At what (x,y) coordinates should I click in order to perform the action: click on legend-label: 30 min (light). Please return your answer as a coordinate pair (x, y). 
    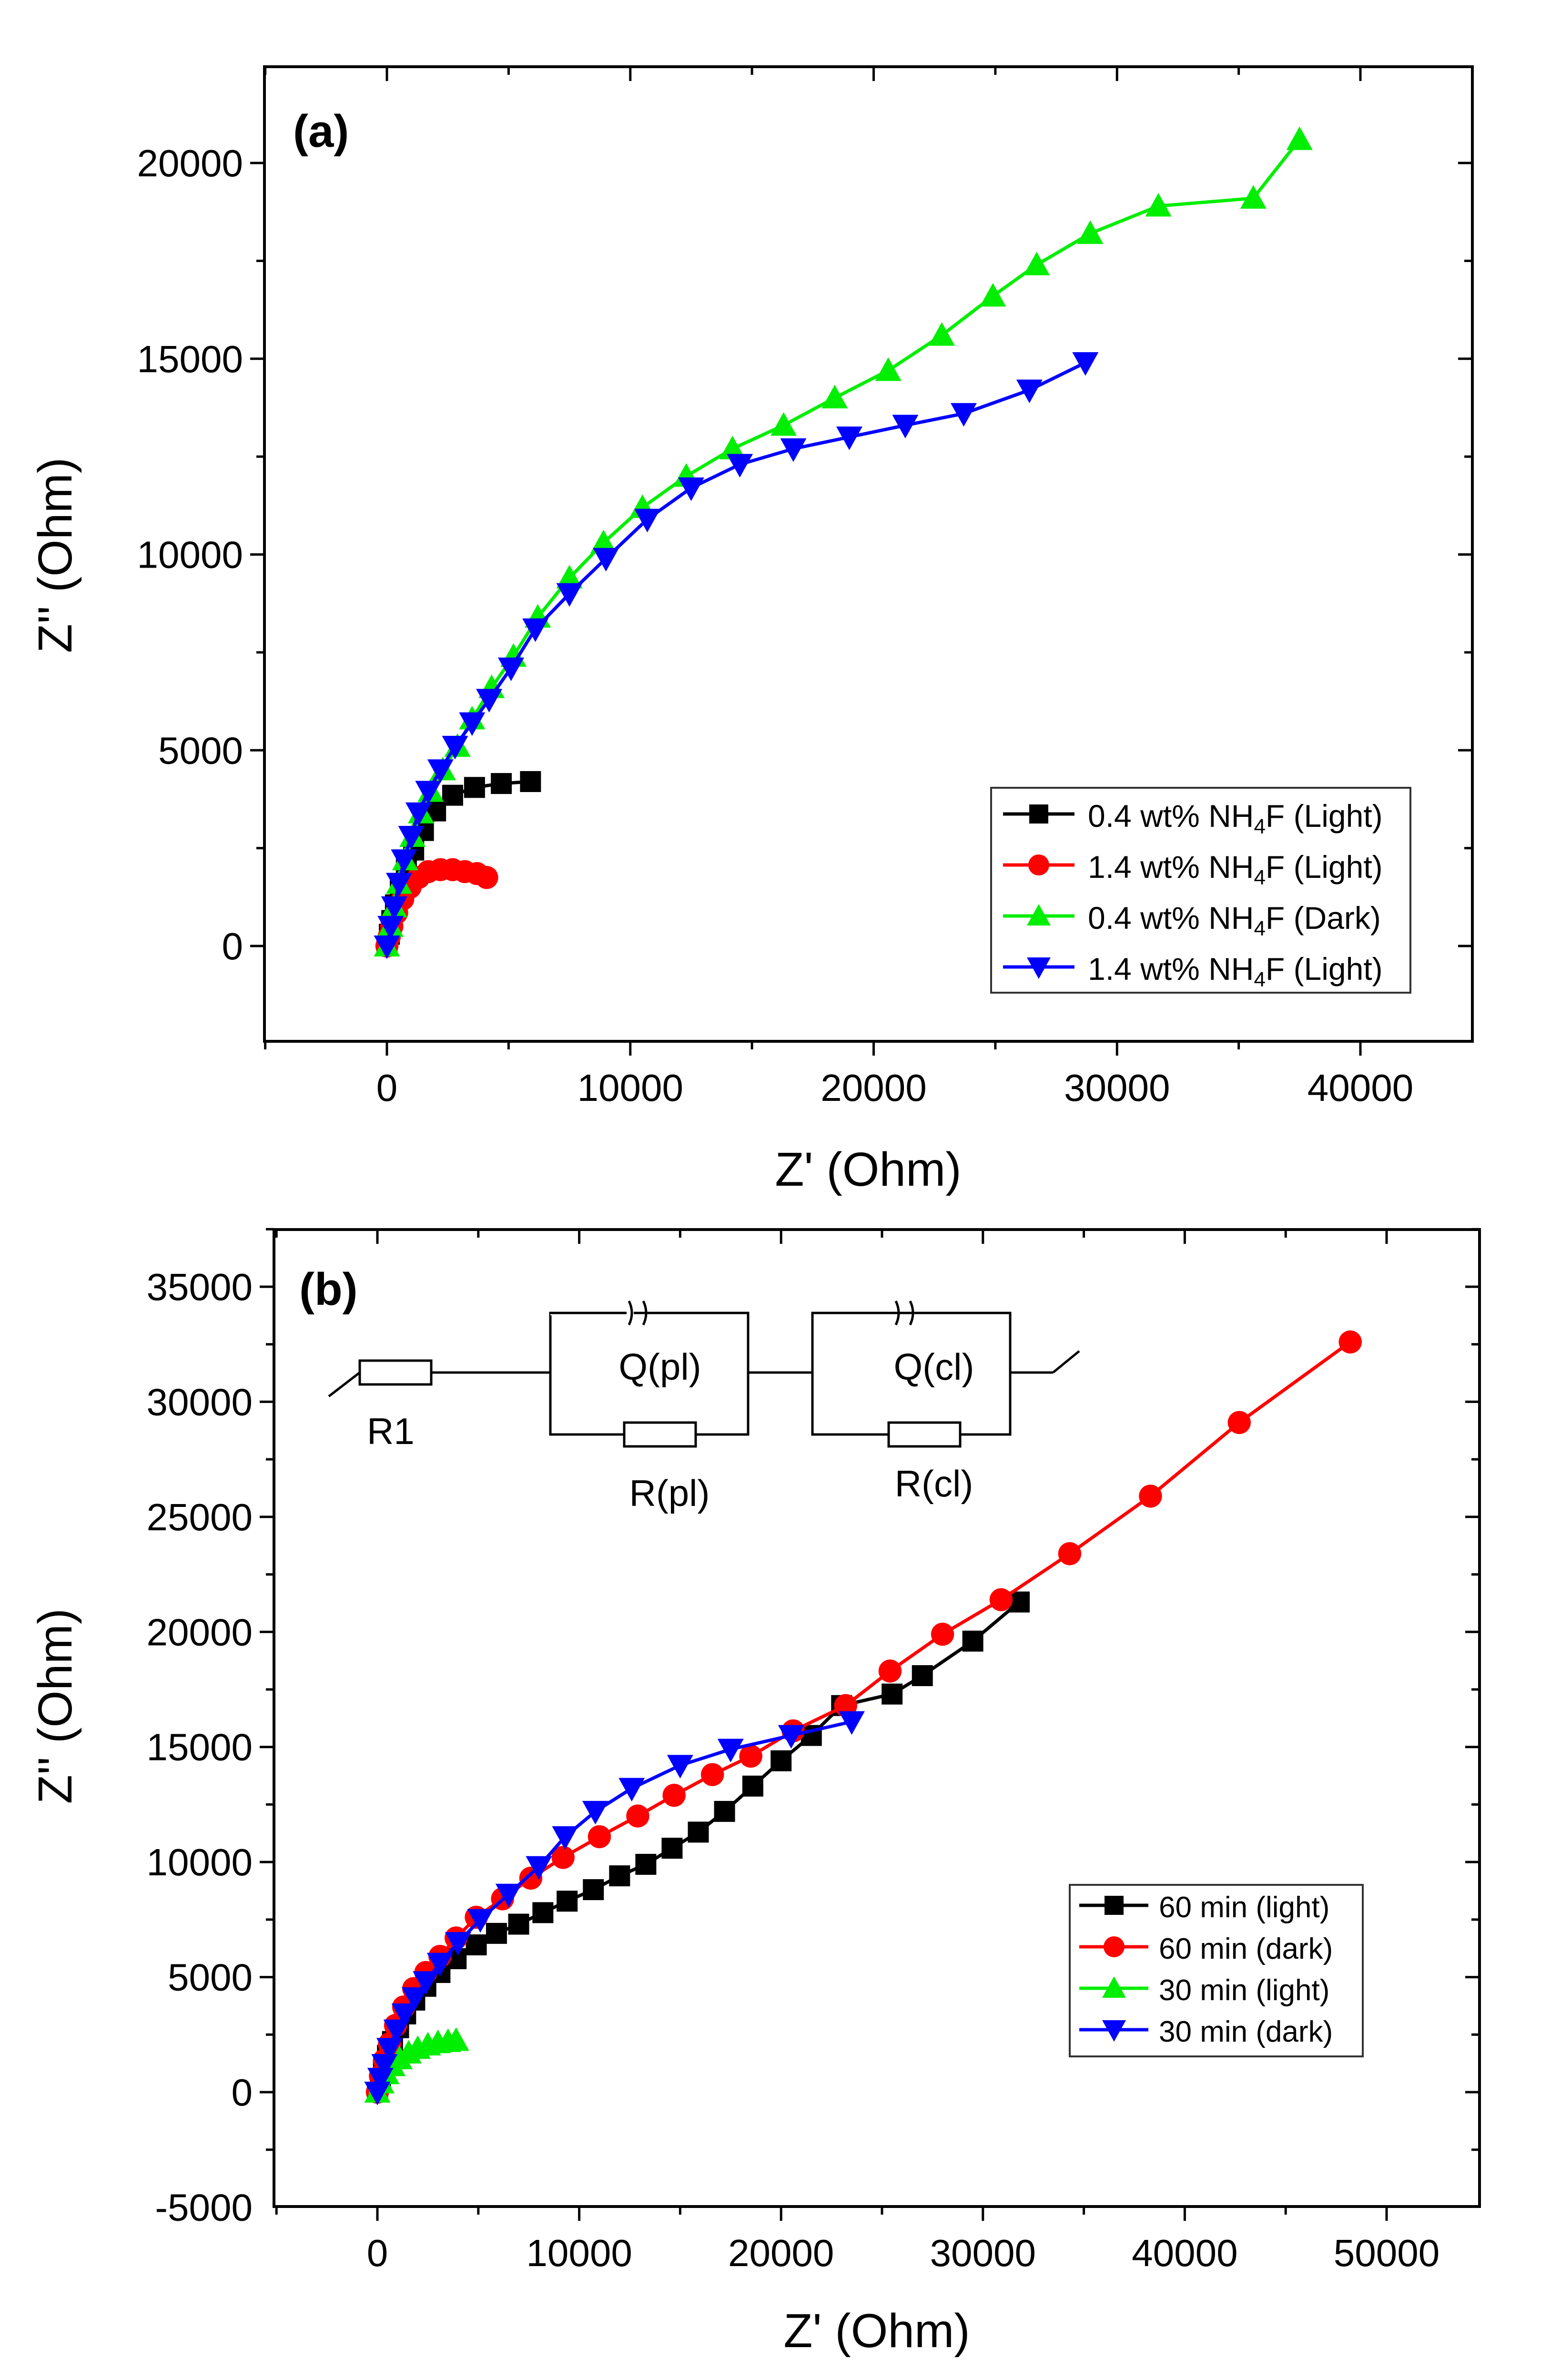
    Looking at the image, I should click on (1244, 1990).